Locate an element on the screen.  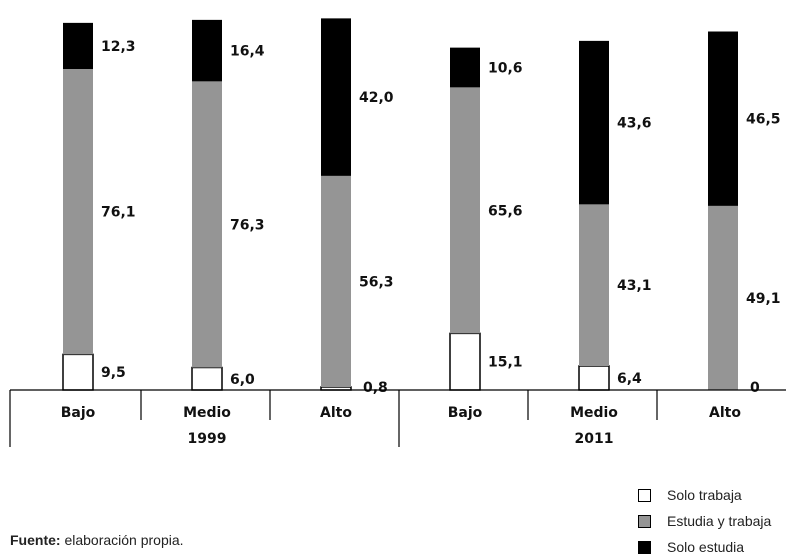
data-label-solo-trabaja: 0 is located at coordinates (755, 388).